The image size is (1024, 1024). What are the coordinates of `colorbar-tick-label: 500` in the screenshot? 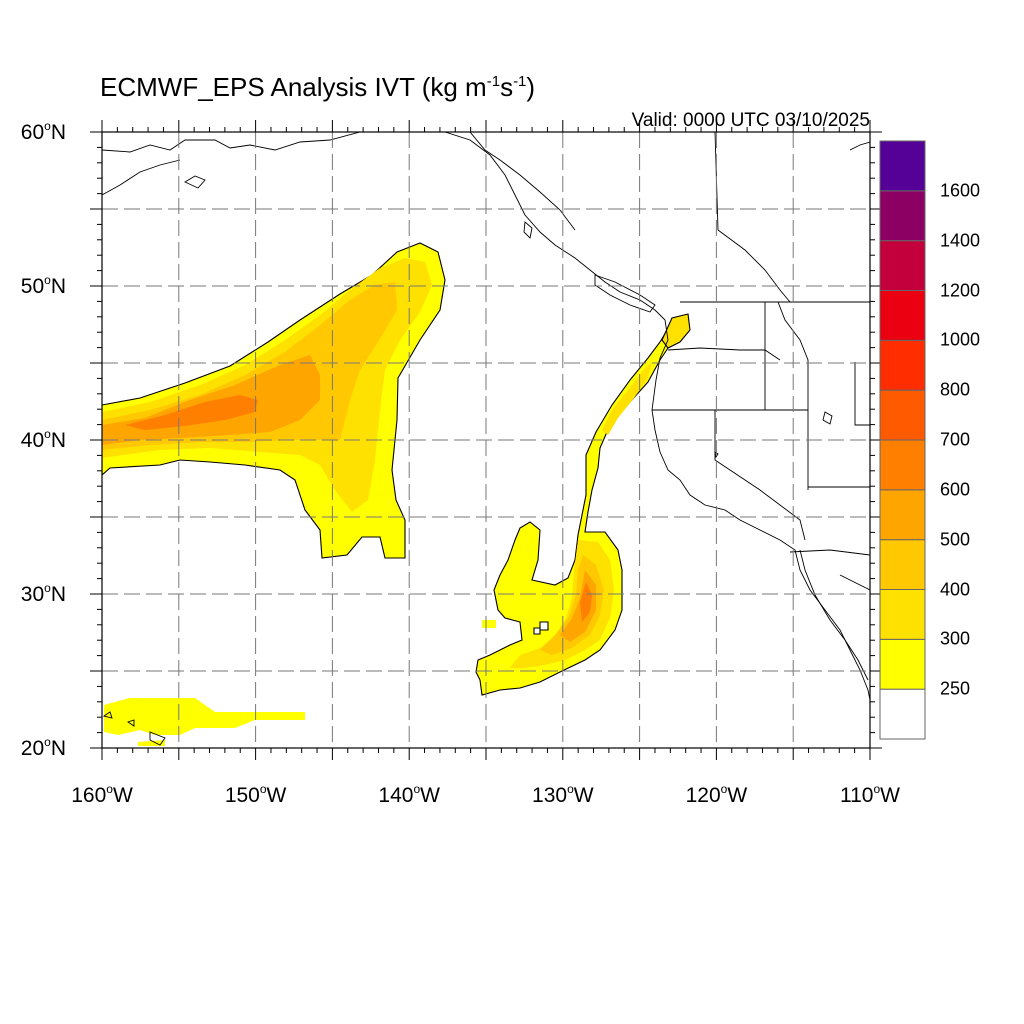 It's located at (955, 539).